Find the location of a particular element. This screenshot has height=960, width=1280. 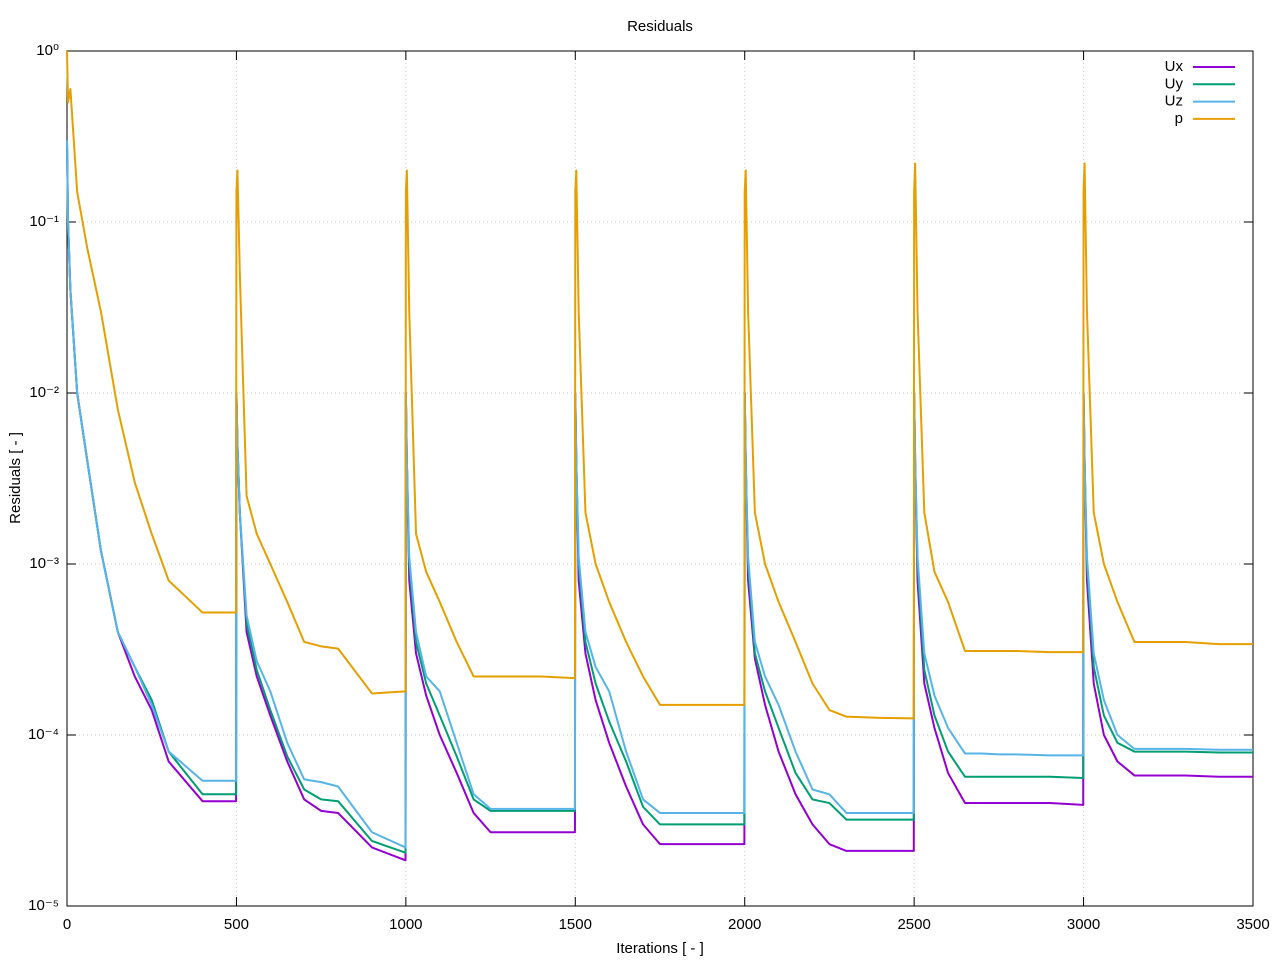

legend-label: Ux is located at coordinates (1174, 66).